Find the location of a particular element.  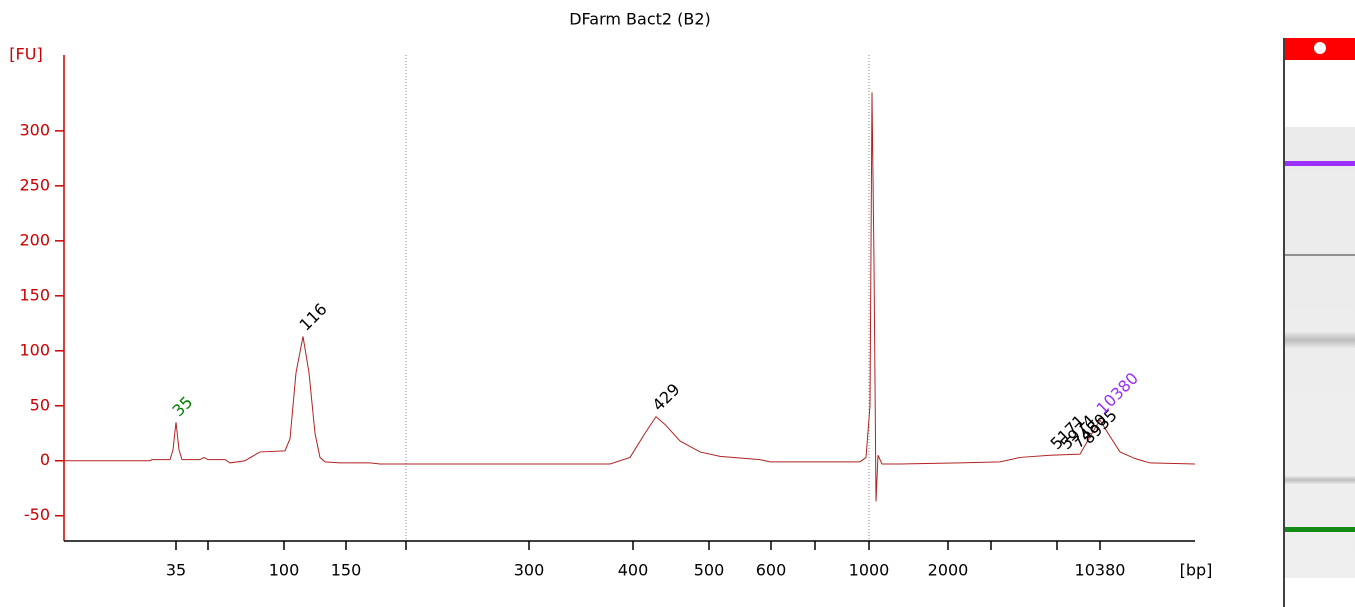

gel-lane is located at coordinates (1319, 322).